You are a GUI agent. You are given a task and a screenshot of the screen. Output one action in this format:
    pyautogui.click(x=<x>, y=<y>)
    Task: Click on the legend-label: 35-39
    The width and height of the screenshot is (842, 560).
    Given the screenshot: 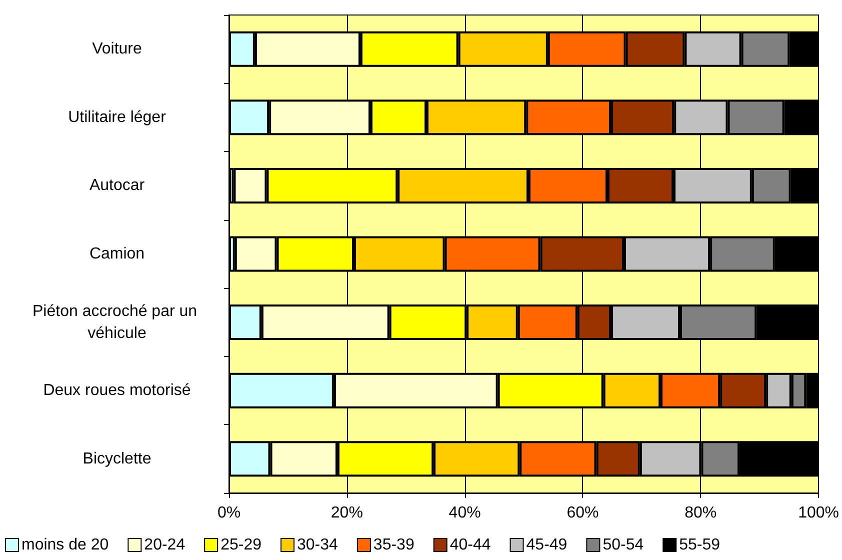 What is the action you would take?
    pyautogui.click(x=393, y=545)
    